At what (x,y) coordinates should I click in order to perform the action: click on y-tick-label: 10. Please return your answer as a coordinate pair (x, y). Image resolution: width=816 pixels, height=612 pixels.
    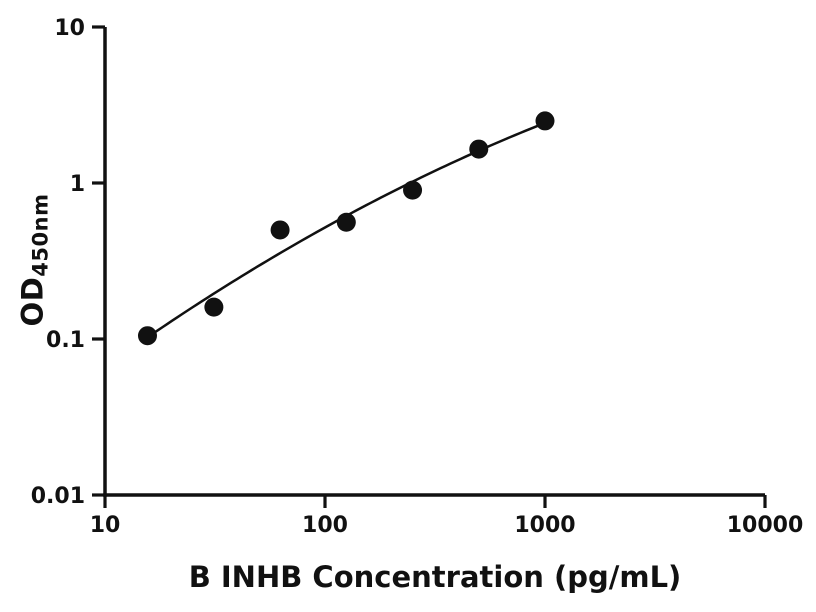
    Looking at the image, I should click on (69, 28).